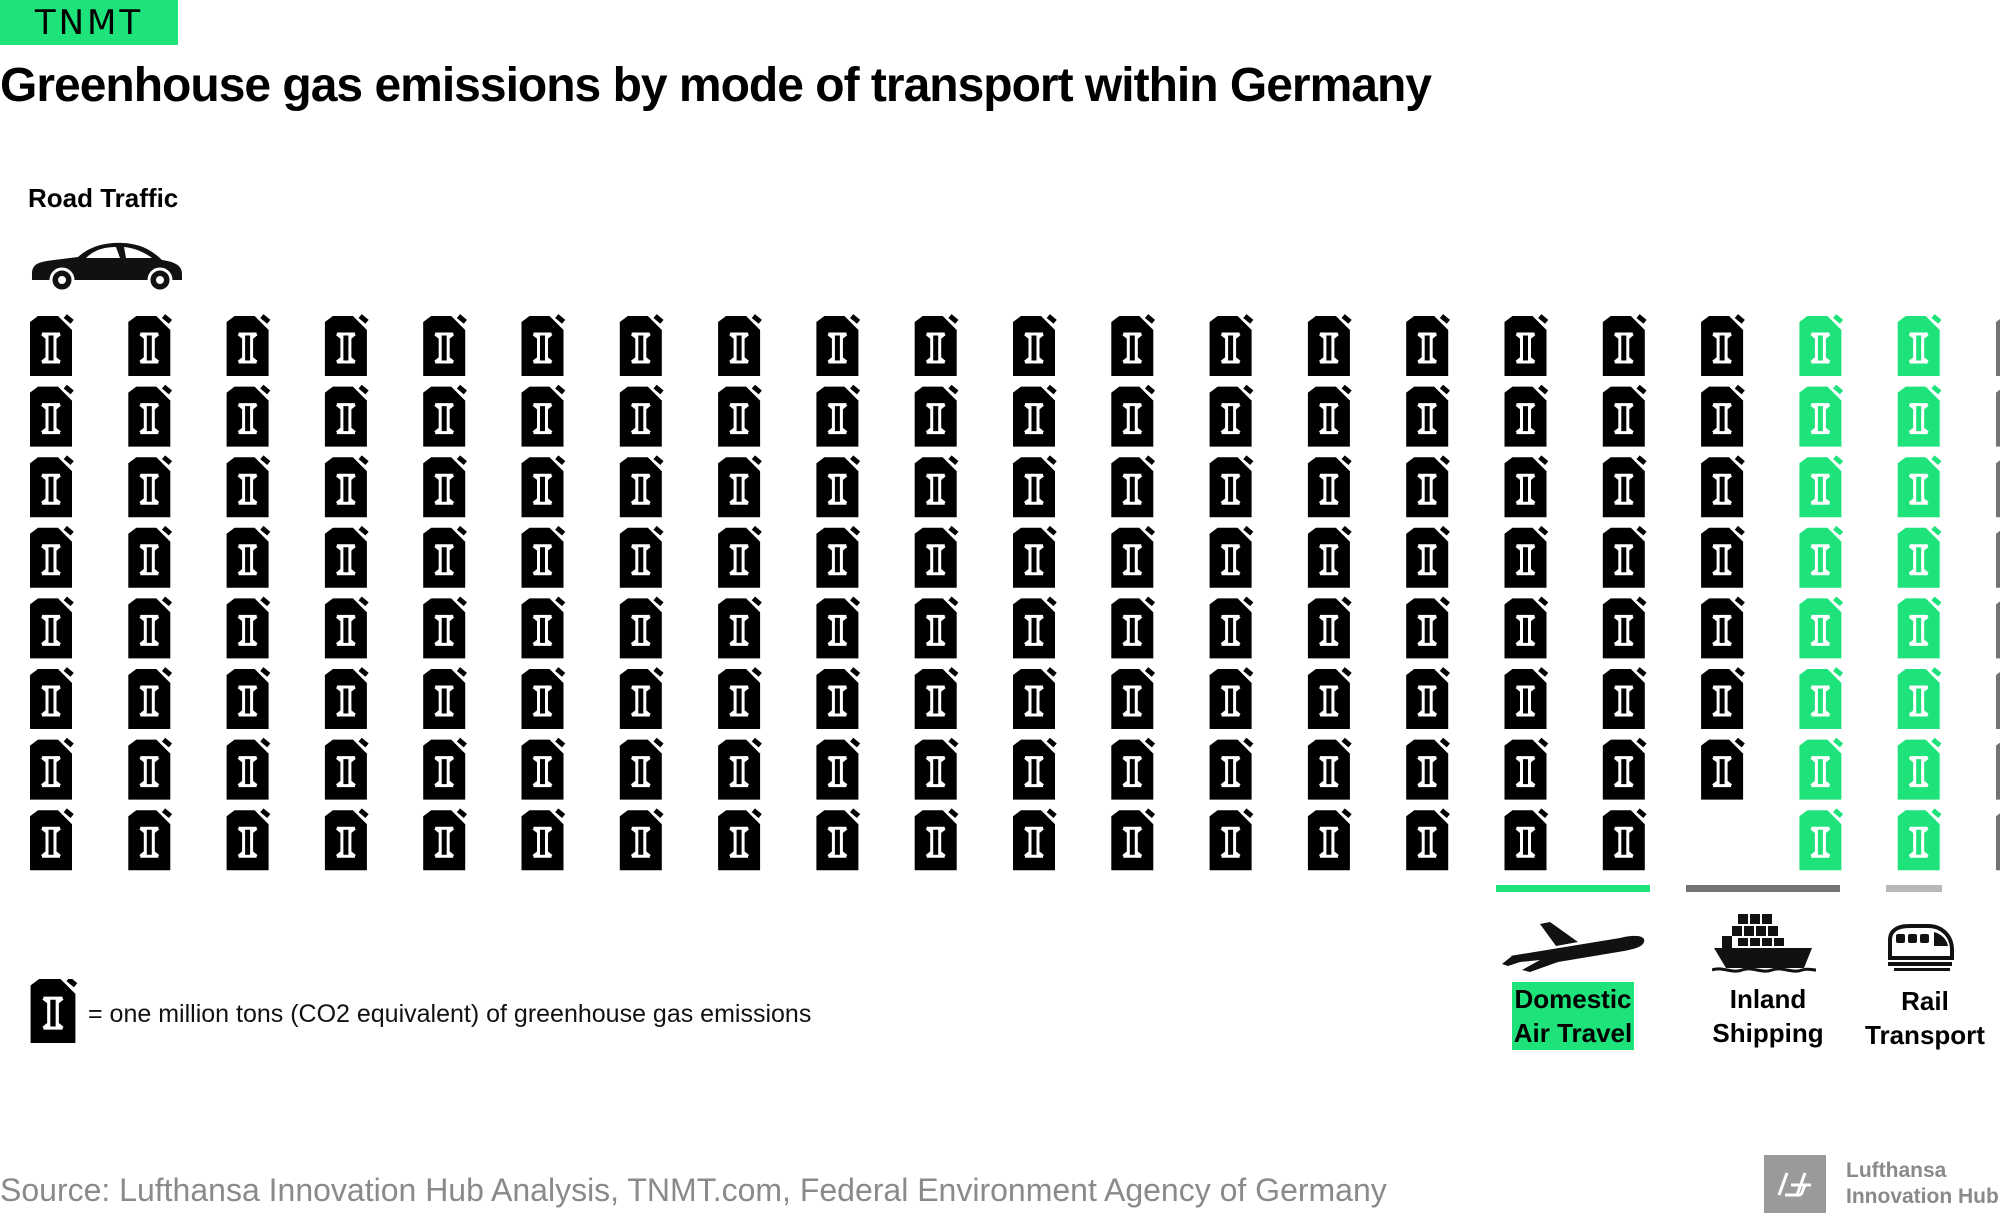  I want to click on rail-transport-label-line2: Transport, so click(1925, 1035).